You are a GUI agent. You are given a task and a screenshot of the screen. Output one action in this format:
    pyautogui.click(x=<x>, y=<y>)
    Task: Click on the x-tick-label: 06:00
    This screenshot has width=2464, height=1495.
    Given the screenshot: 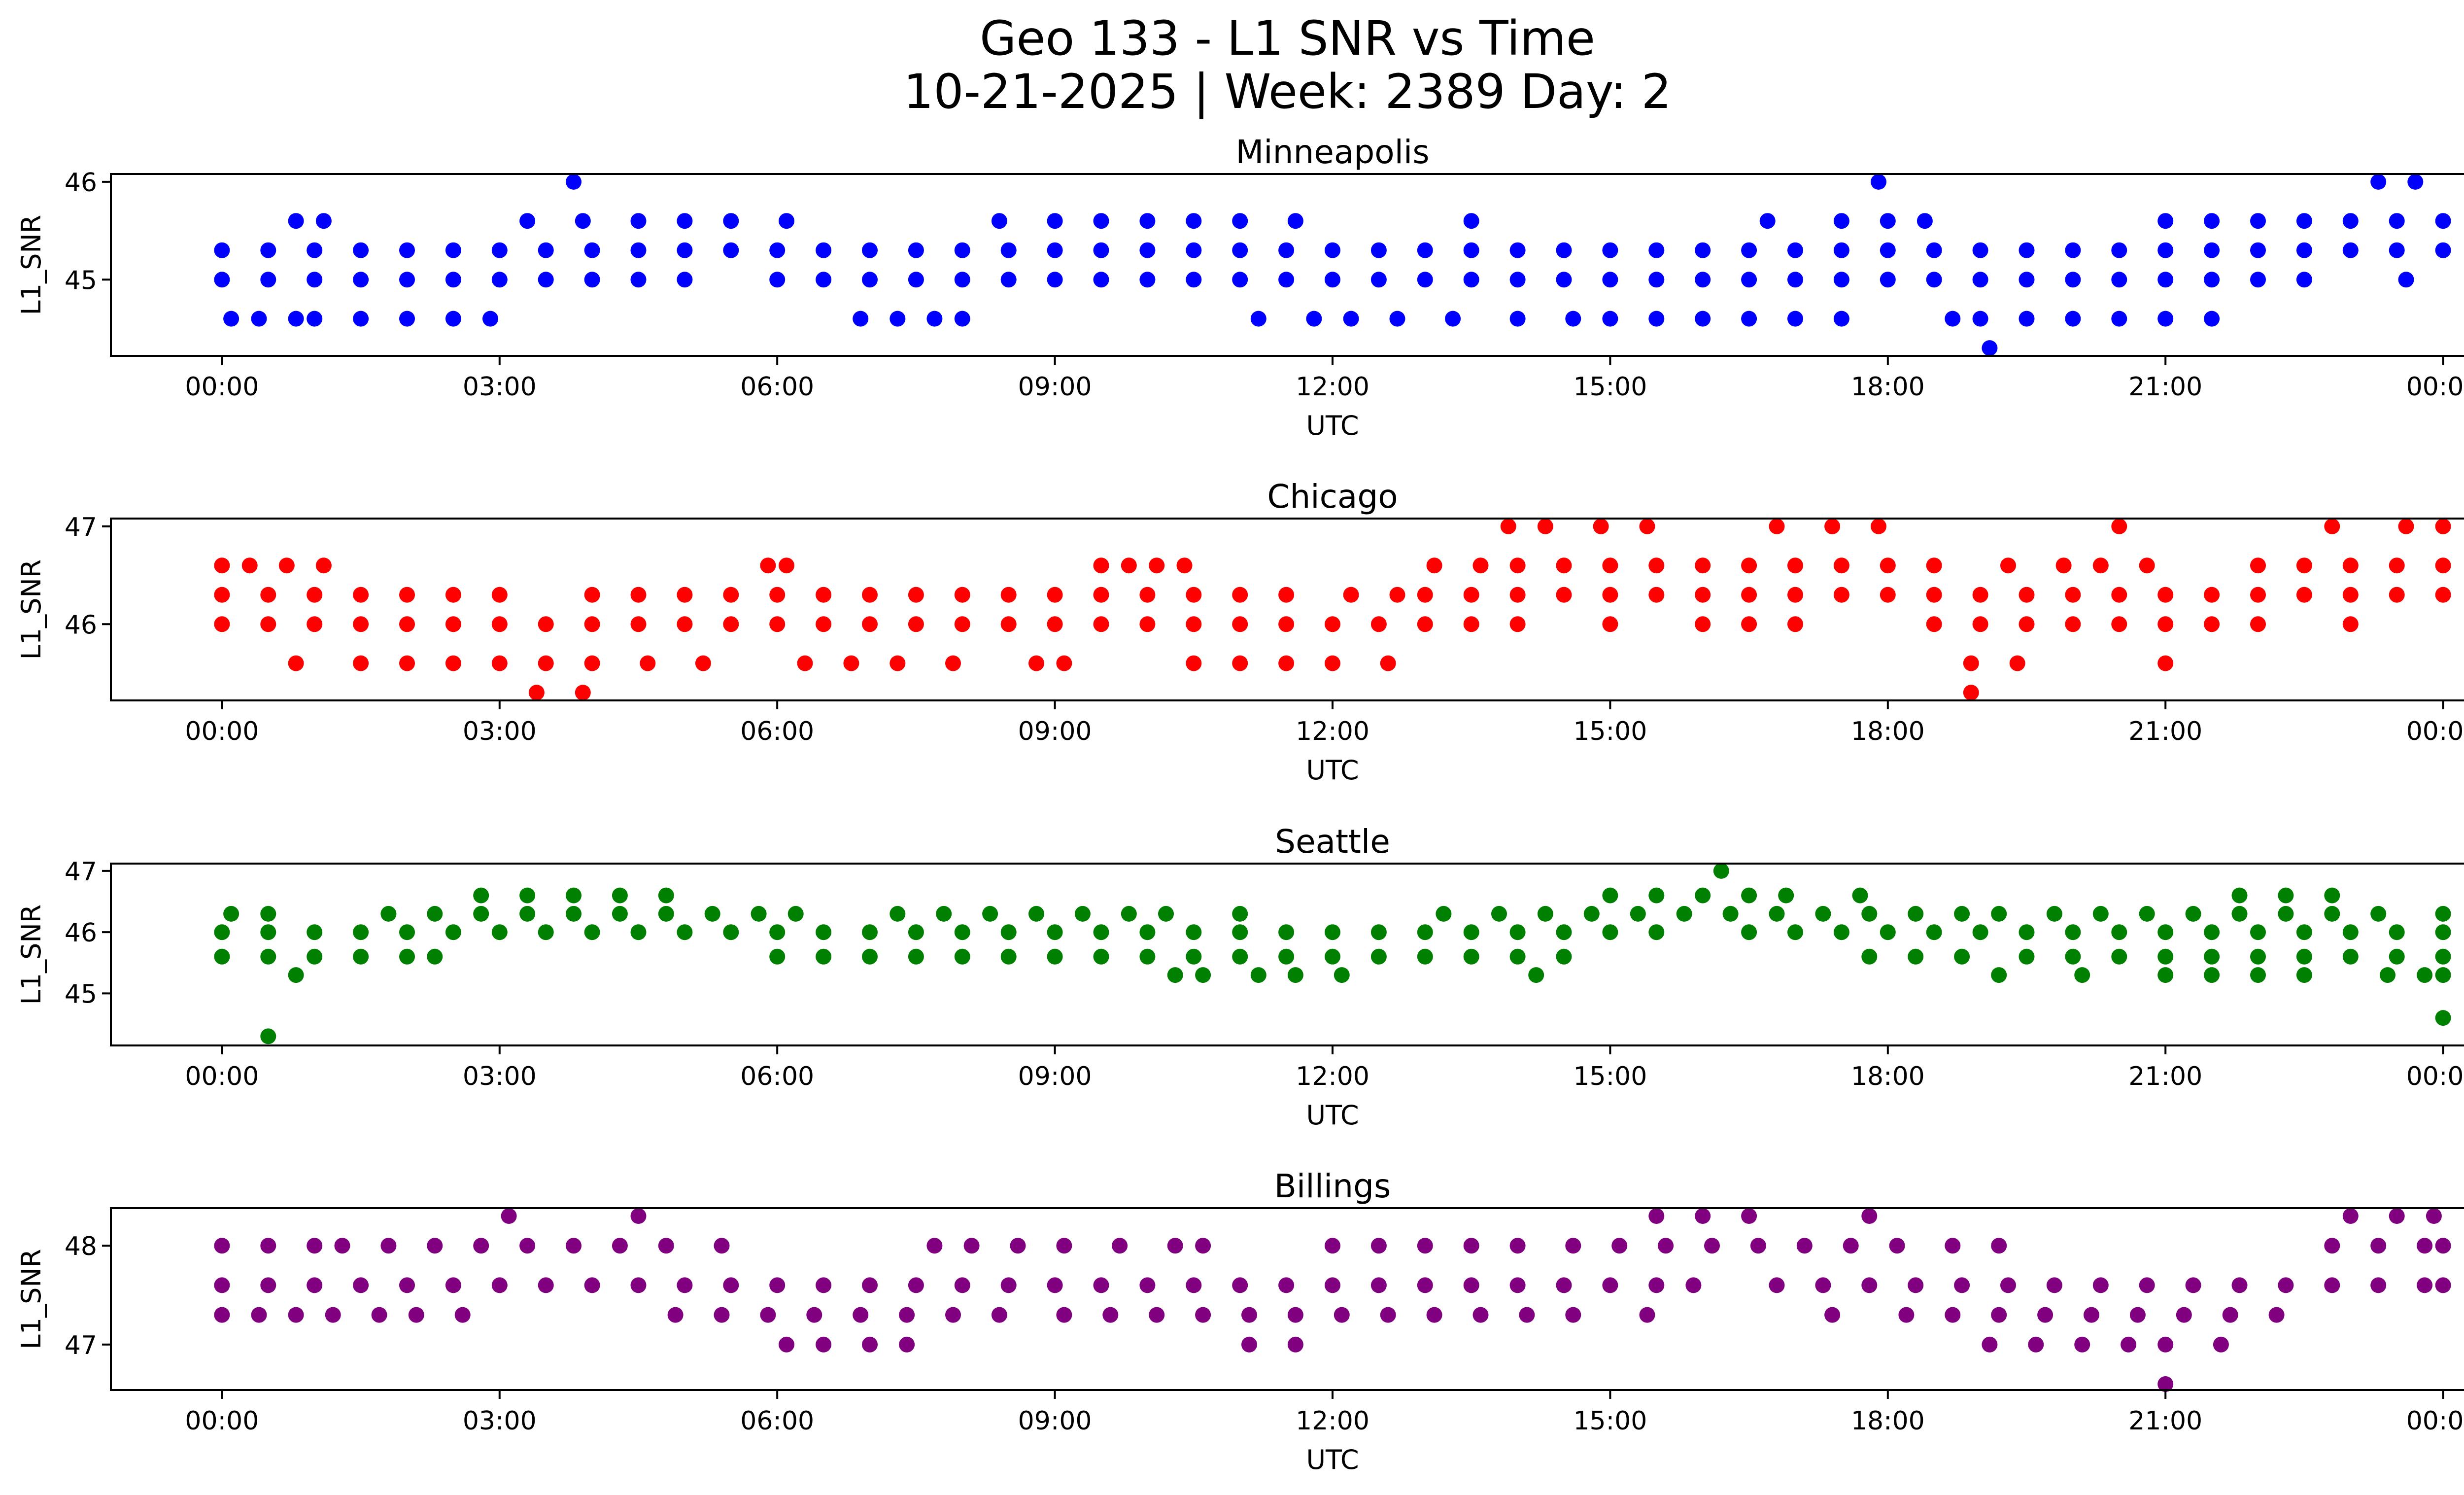 What is the action you would take?
    pyautogui.click(x=777, y=731)
    